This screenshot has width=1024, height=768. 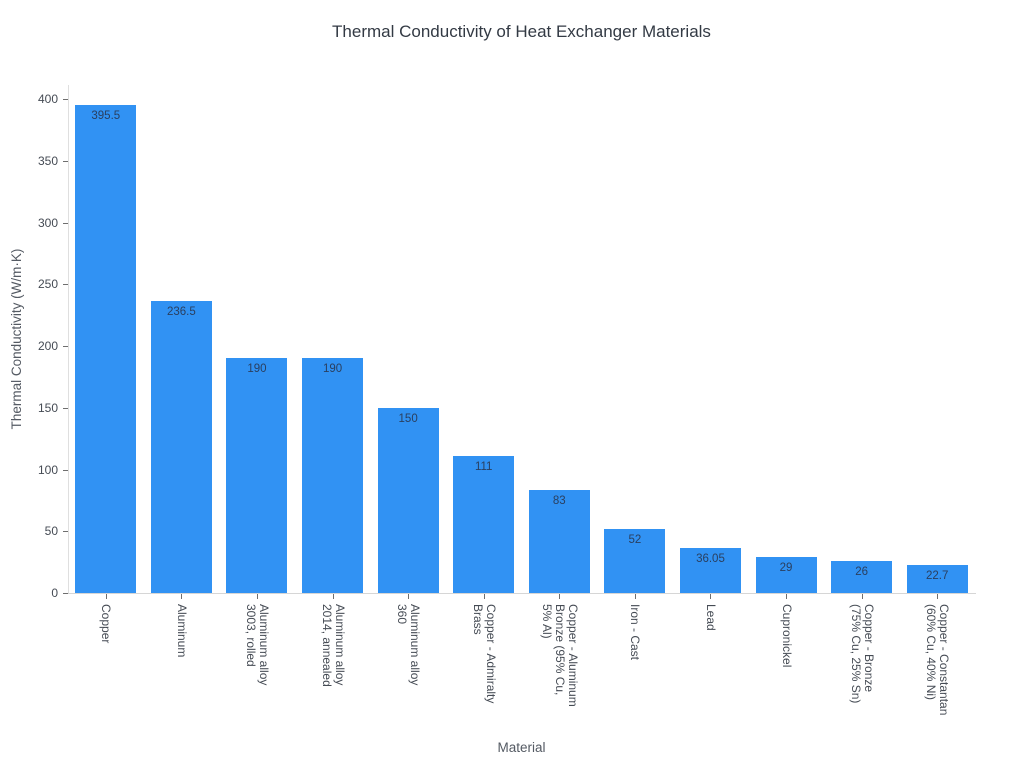 I want to click on bar-value-label: 36.05, so click(x=710, y=559).